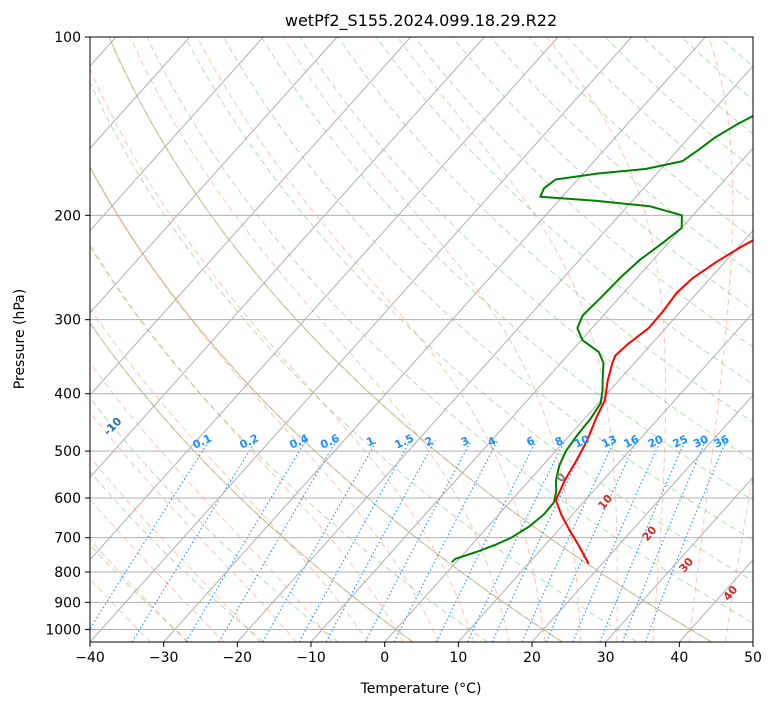 The width and height of the screenshot is (775, 708). I want to click on x-tick-label: 30, so click(606, 658).